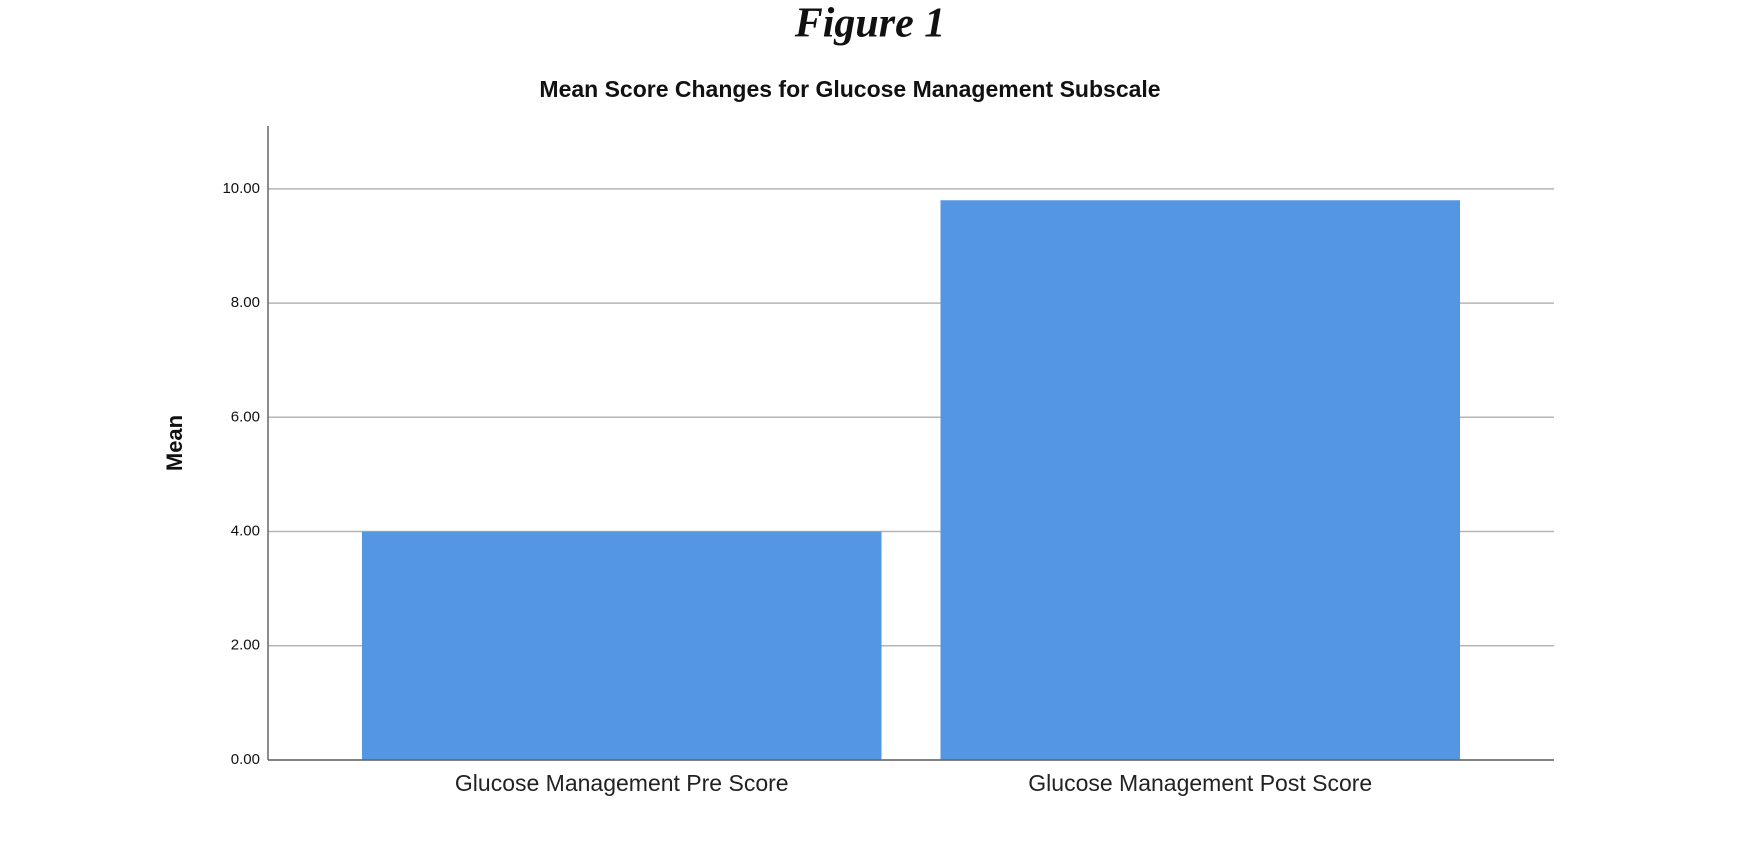 The width and height of the screenshot is (1737, 866). What do you see at coordinates (245, 645) in the screenshot?
I see `y-tick-label: 2.00` at bounding box center [245, 645].